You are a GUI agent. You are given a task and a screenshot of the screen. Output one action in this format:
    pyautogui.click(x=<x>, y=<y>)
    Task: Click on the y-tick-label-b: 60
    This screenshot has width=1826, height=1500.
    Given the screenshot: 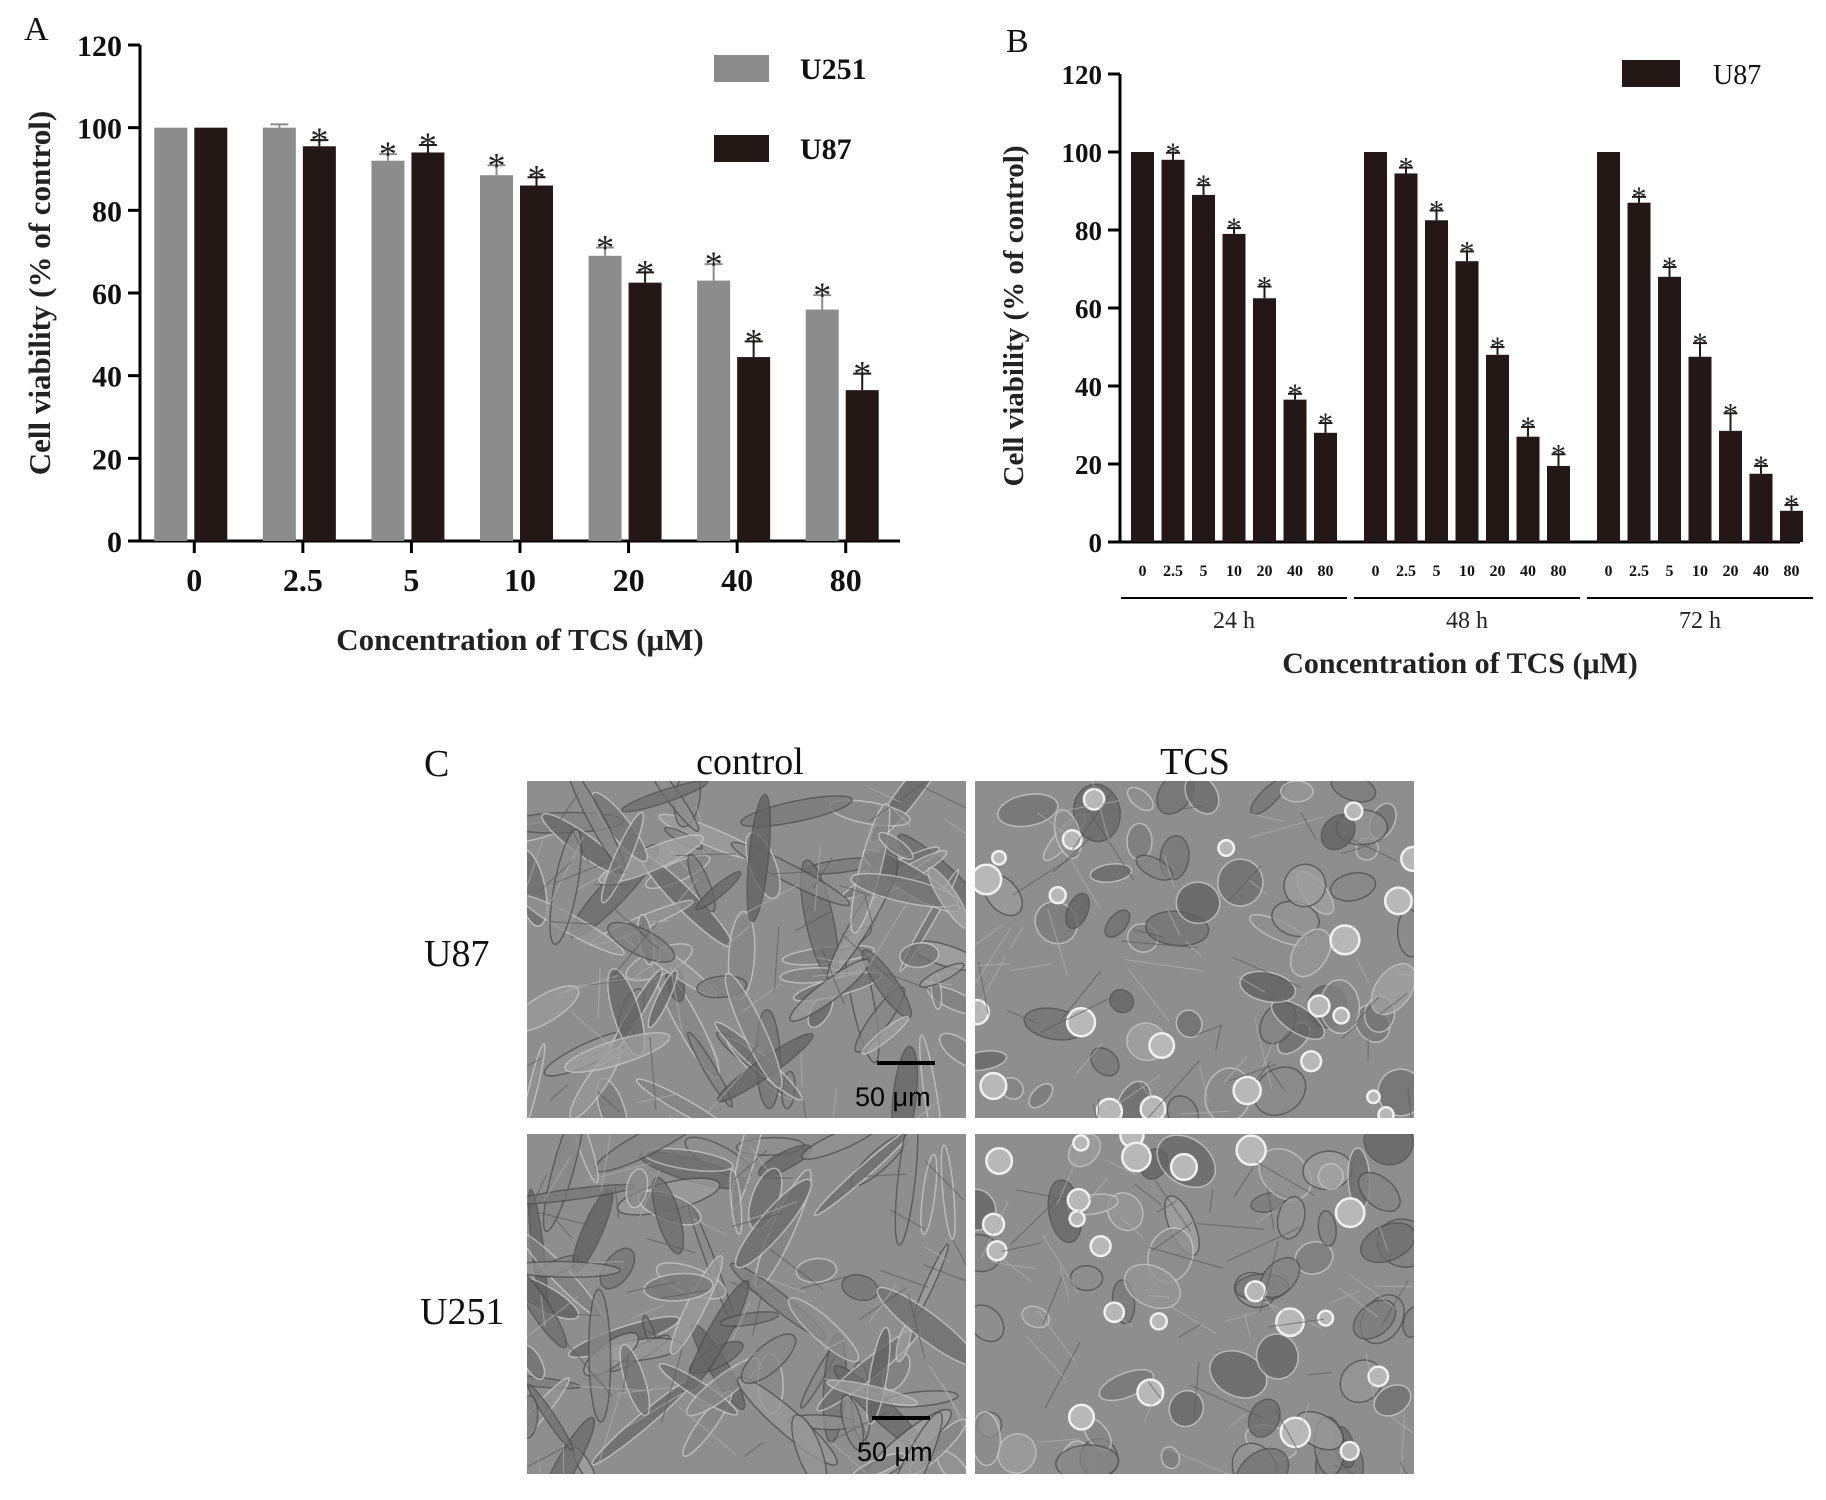 What is the action you would take?
    pyautogui.click(x=1088, y=309)
    